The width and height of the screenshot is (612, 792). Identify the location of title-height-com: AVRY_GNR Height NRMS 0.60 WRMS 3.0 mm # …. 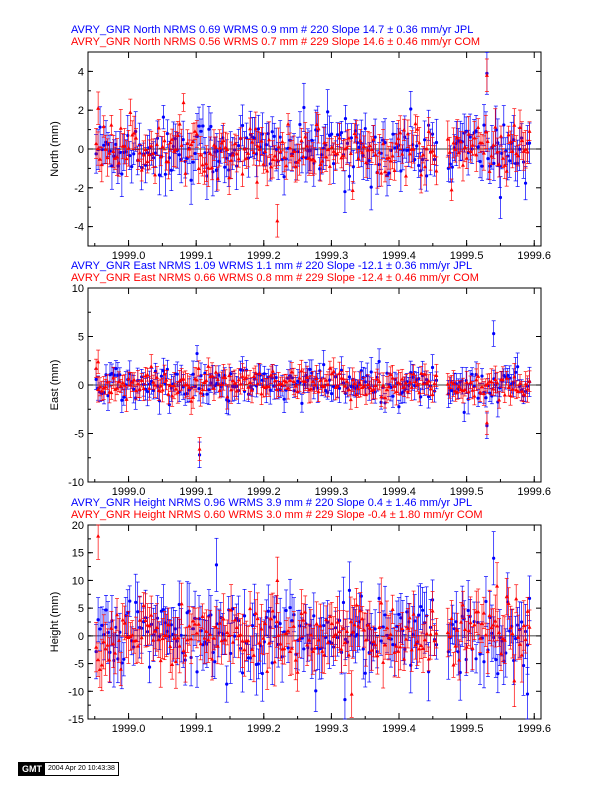
(277, 515).